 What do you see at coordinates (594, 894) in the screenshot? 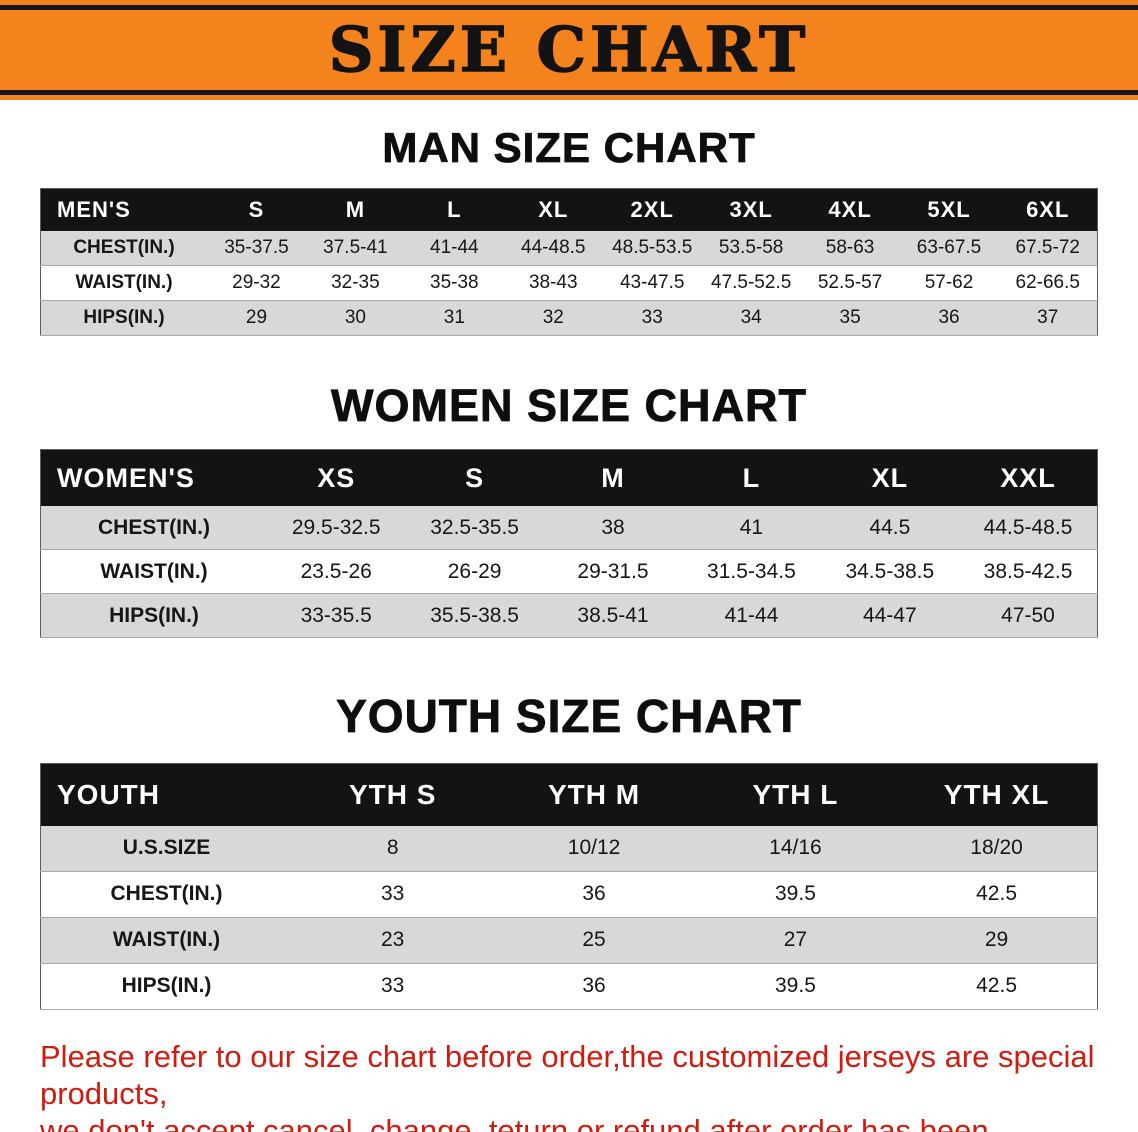
I see `value-cell: 36` at bounding box center [594, 894].